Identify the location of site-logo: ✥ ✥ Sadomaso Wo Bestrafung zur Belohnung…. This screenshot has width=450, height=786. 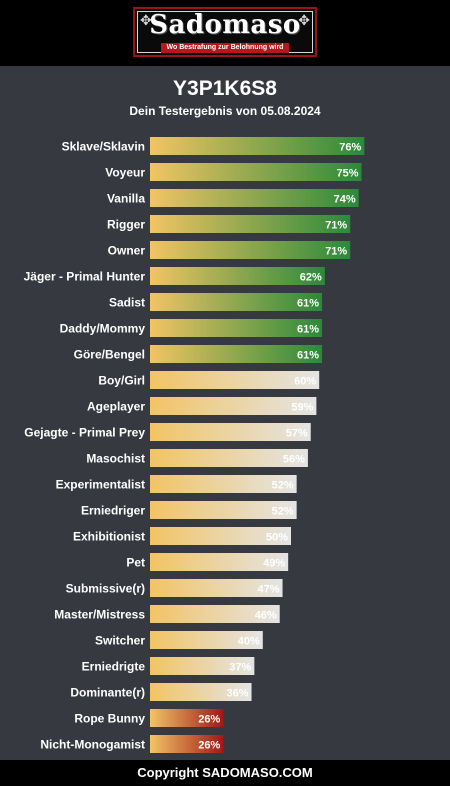
(225, 32).